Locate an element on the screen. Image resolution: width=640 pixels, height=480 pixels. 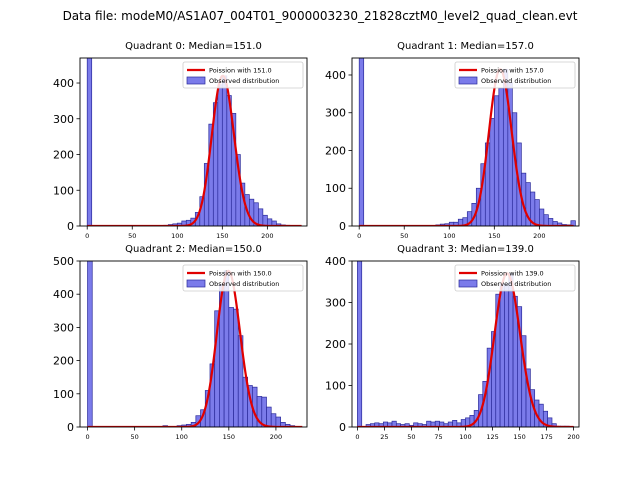
legend-fit-label: Poission with 150.0 is located at coordinates (240, 274).